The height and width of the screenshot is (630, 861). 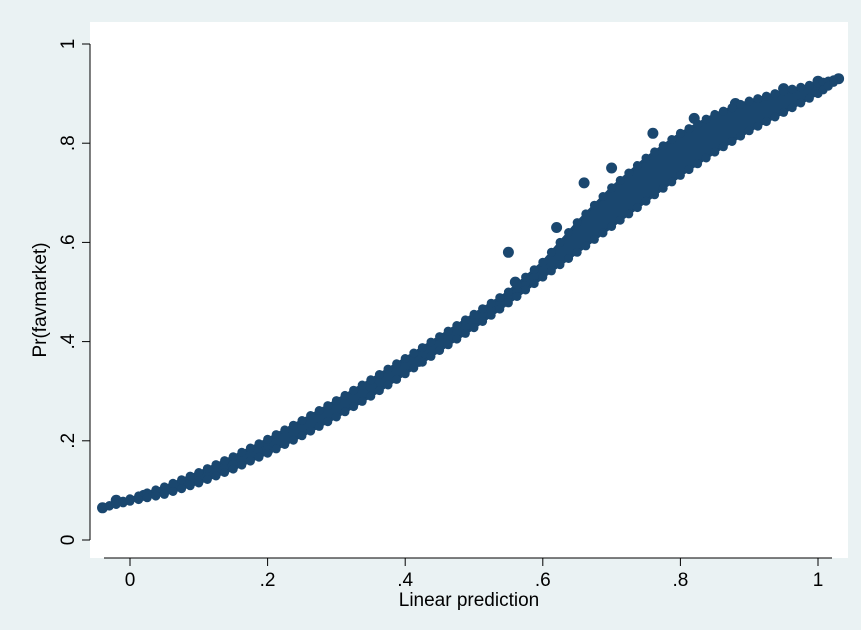 I want to click on x-tick-label: 1, so click(x=818, y=580).